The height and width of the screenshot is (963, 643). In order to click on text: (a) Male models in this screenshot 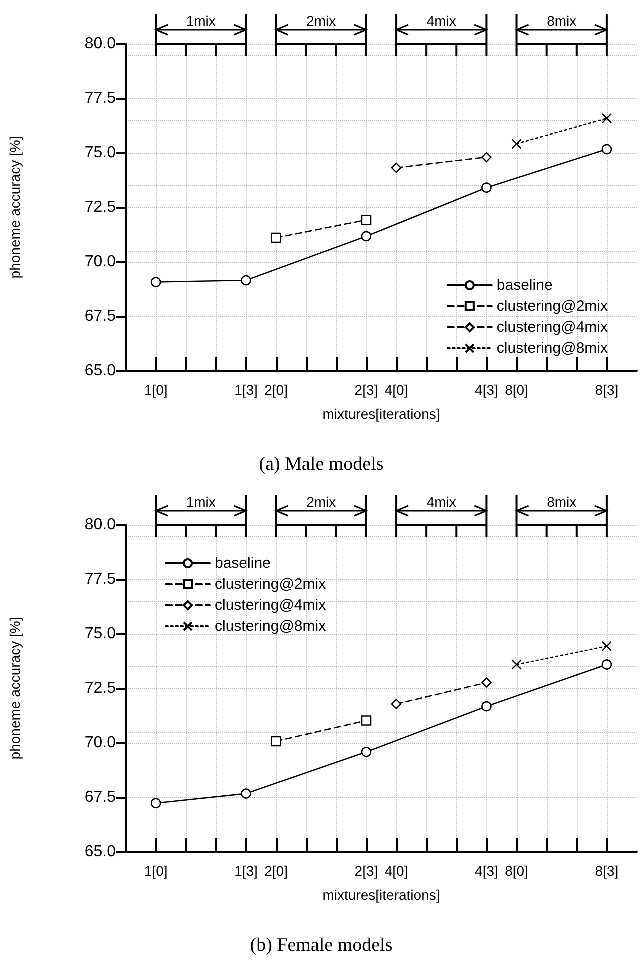, I will do `click(321, 464)`.